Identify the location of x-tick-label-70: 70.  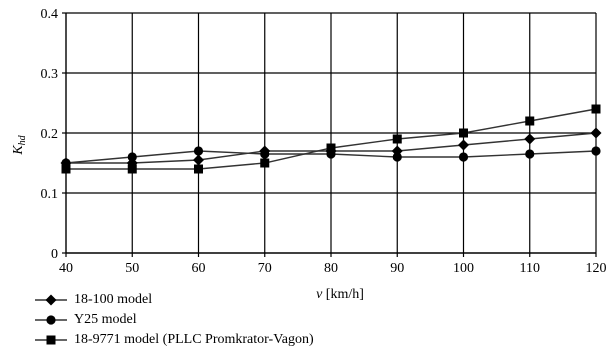
(265, 268).